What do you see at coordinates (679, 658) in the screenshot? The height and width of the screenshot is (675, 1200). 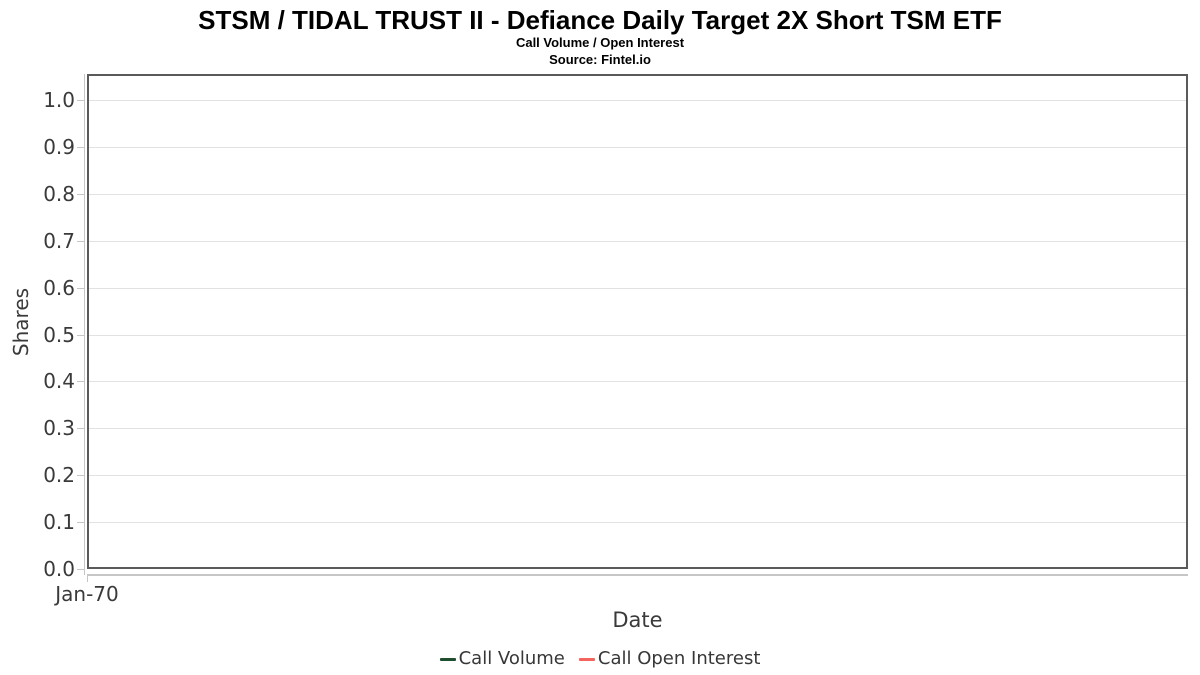 I see `legend-label-call-open-interest: Call Open Interest` at bounding box center [679, 658].